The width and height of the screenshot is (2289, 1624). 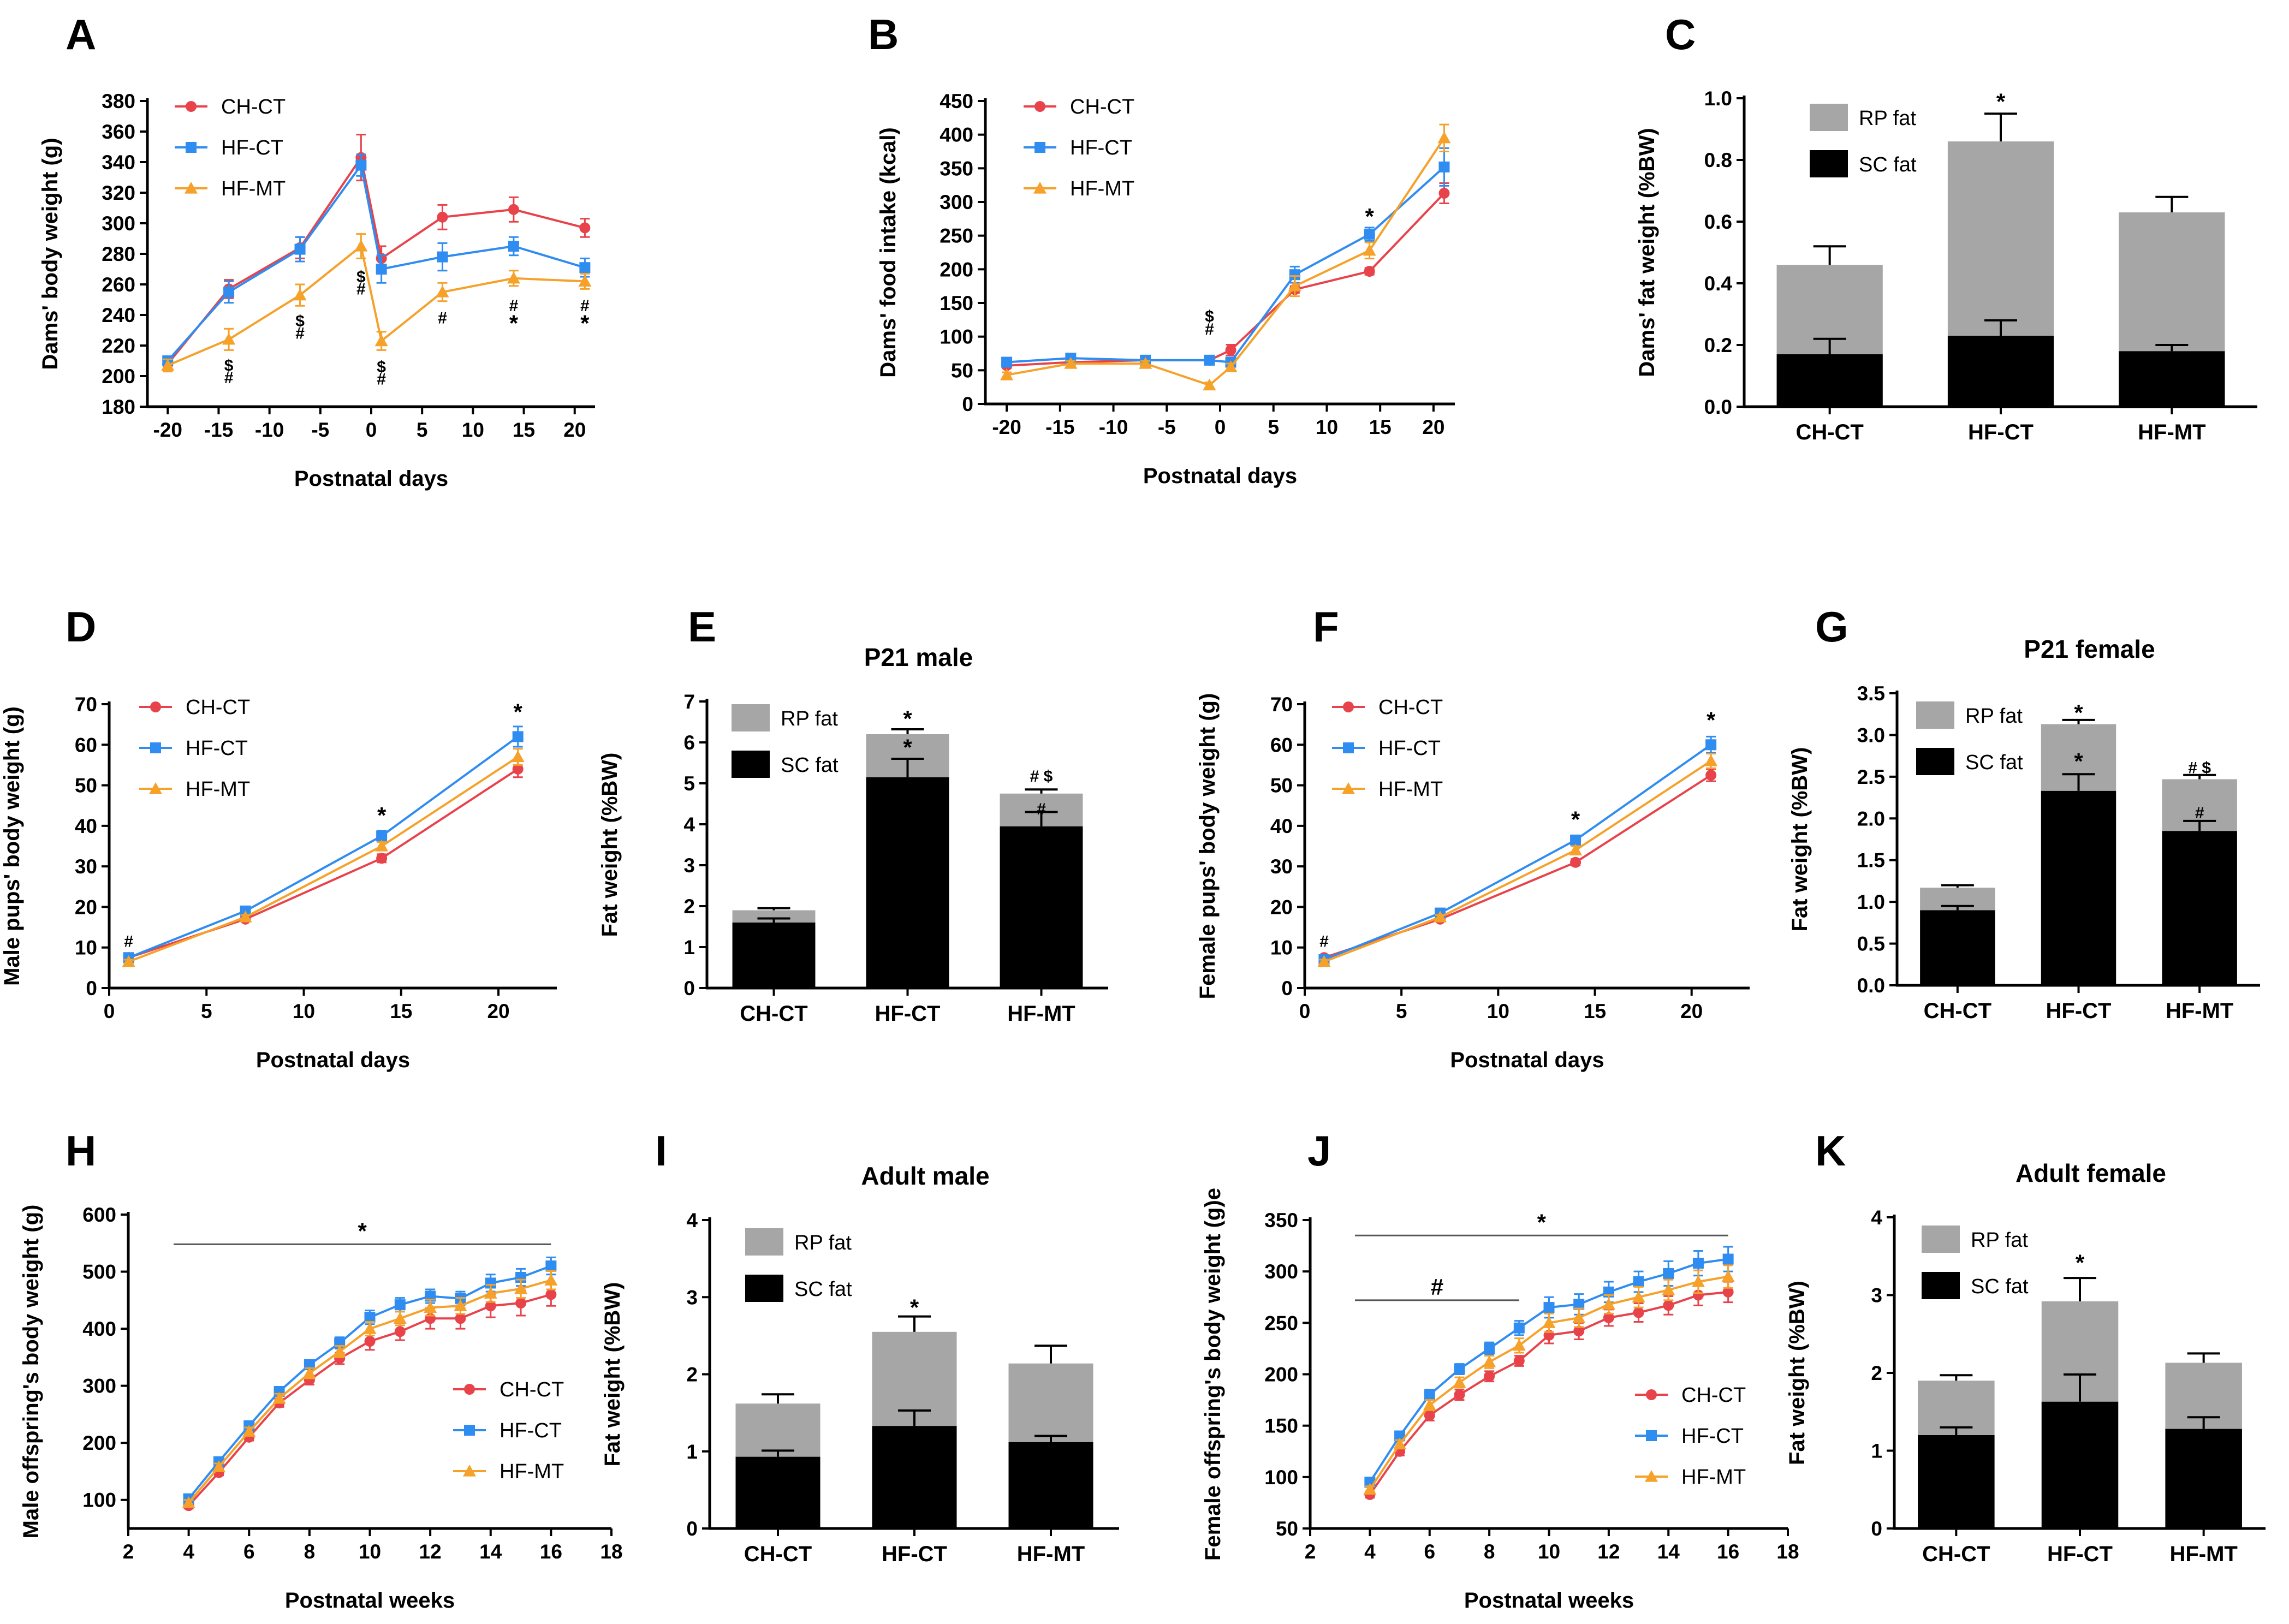 What do you see at coordinates (1281, 1323) in the screenshot?
I see `y-tick-label: 250` at bounding box center [1281, 1323].